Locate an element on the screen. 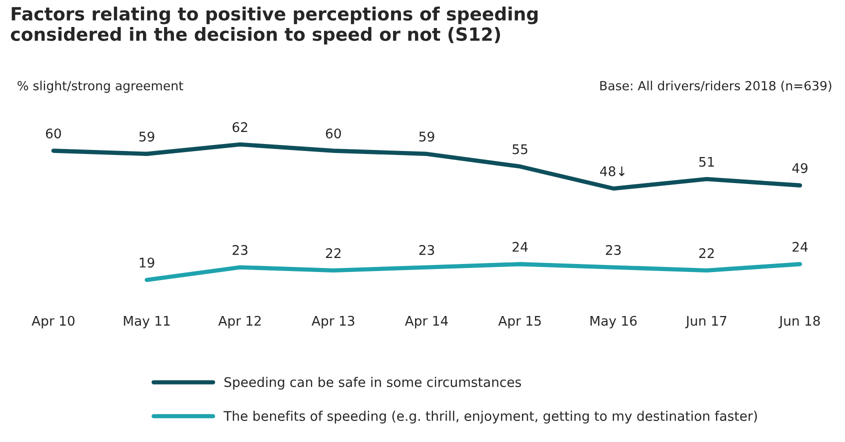 The height and width of the screenshot is (442, 845). x-tick-label: May 11 is located at coordinates (147, 322).